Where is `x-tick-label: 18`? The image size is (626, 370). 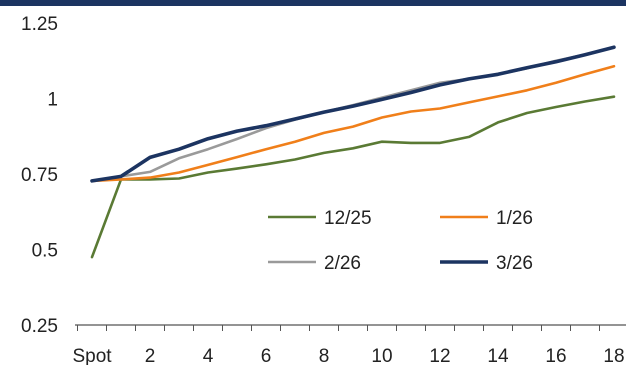 x-tick-label: 18 is located at coordinates (613, 355).